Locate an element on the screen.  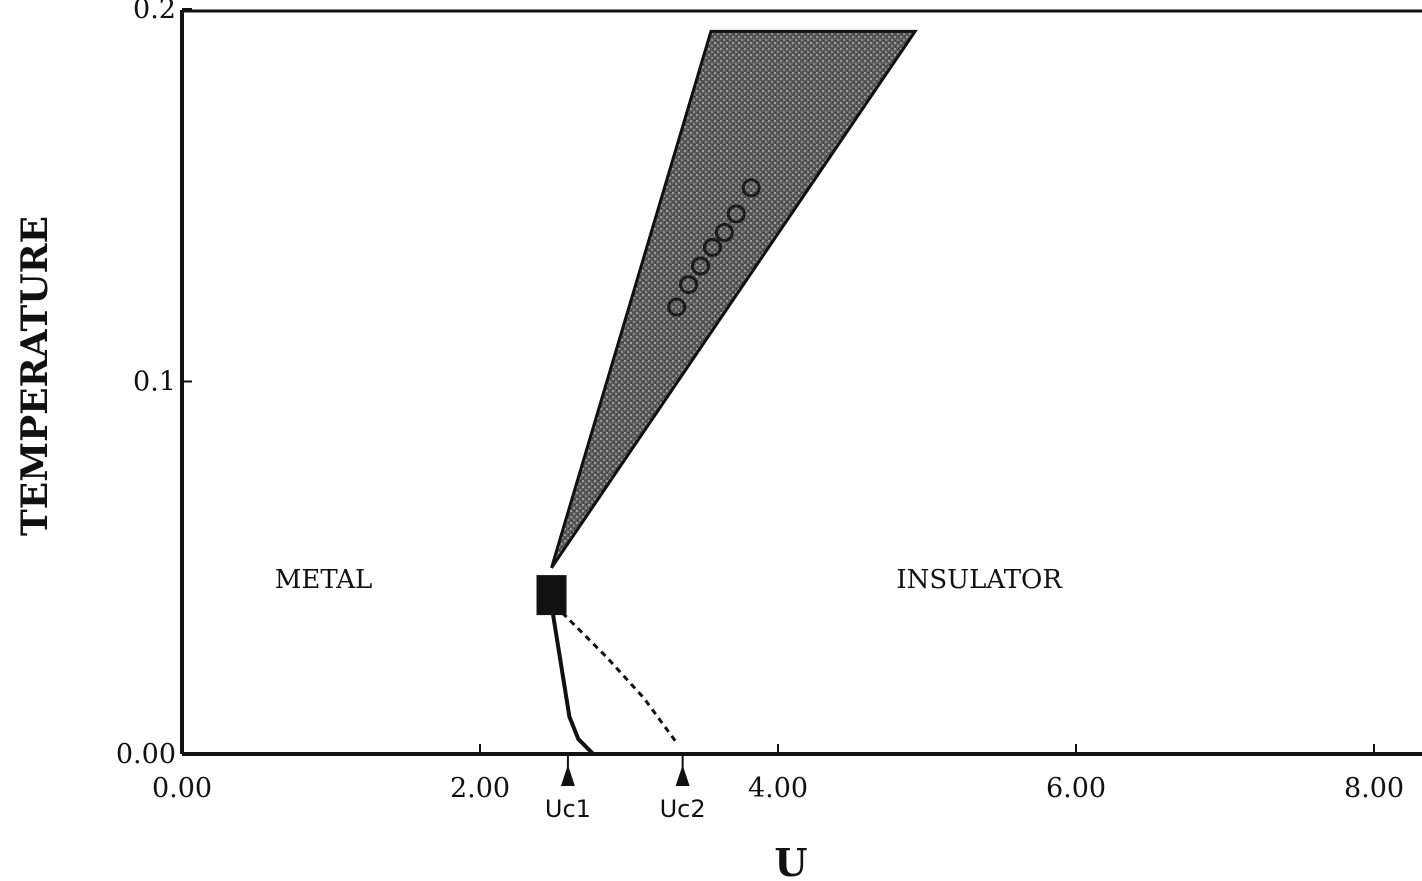
marker-label-uc2: Uc2 is located at coordinates (683, 809).